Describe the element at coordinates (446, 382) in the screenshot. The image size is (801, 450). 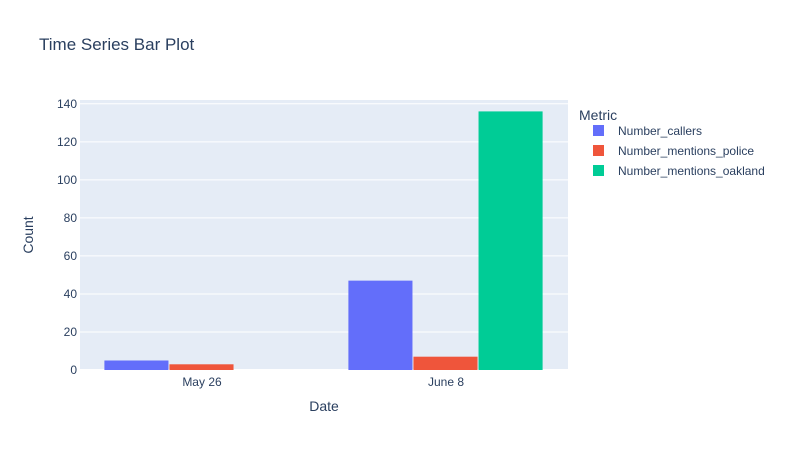
I see `x-tick-label: June 8` at that location.